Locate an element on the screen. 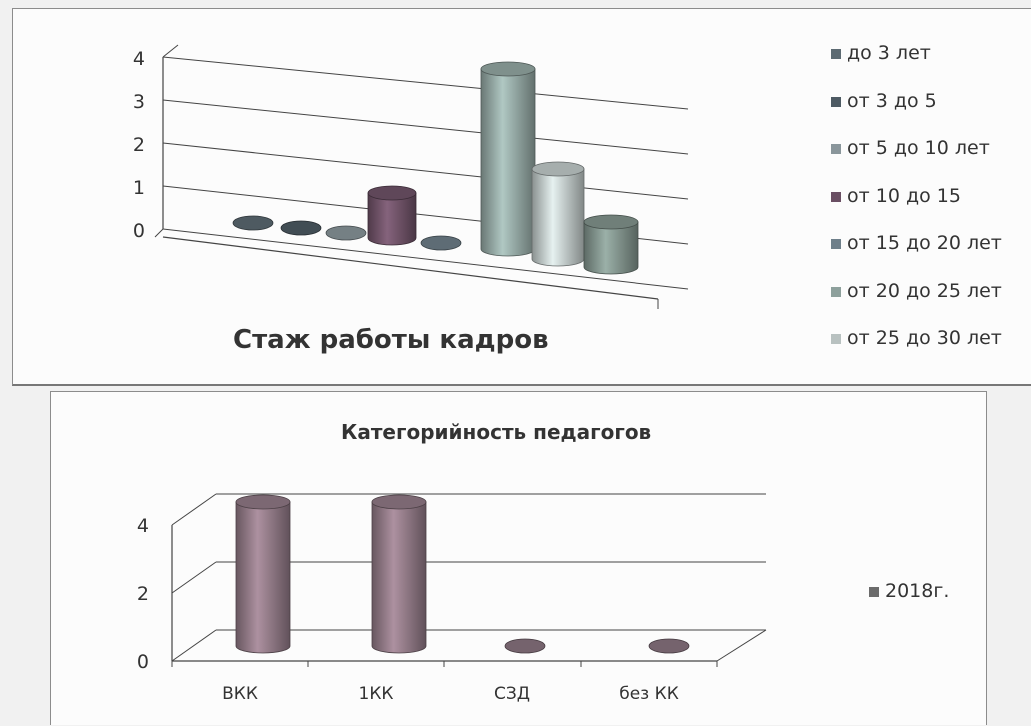 This screenshot has height=726, width=1031. x-tick-label: СЗД is located at coordinates (512, 694).